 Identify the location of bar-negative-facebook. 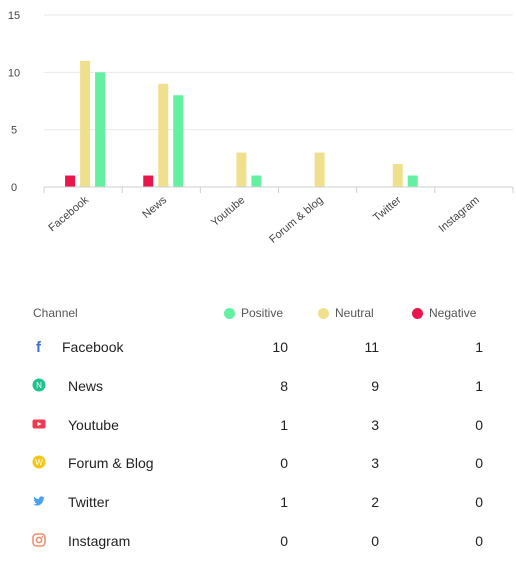
(70, 181).